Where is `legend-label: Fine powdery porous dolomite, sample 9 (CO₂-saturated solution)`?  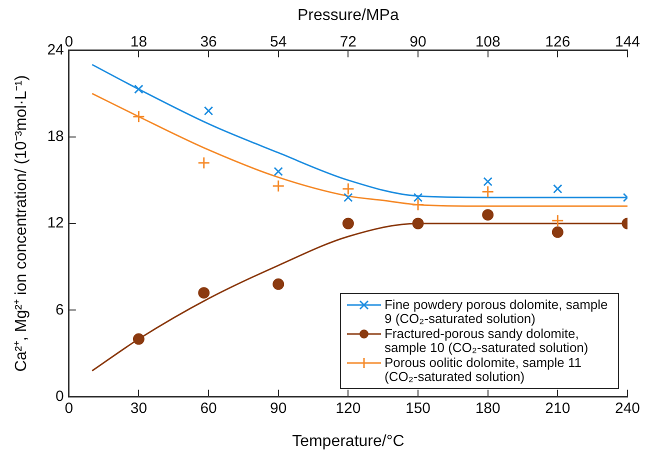
legend-label: Fine powdery porous dolomite, sample 9 (CO₂-saturated solution) is located at coordinates (496, 311).